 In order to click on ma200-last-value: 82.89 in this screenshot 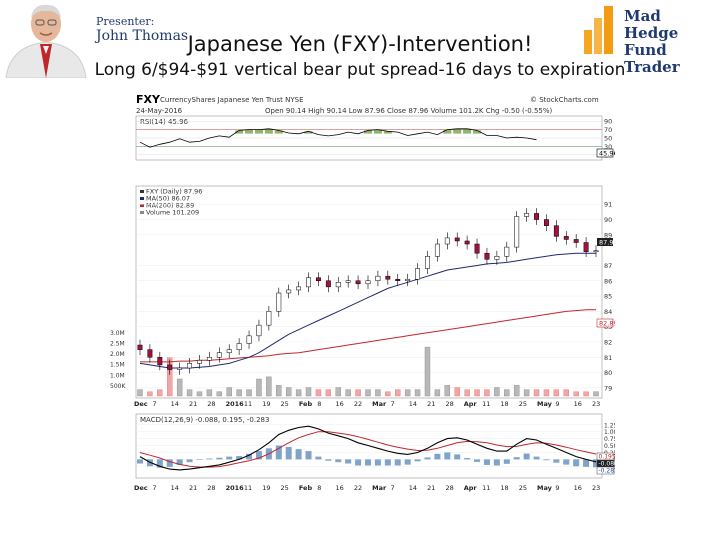, I will do `click(607, 324)`.